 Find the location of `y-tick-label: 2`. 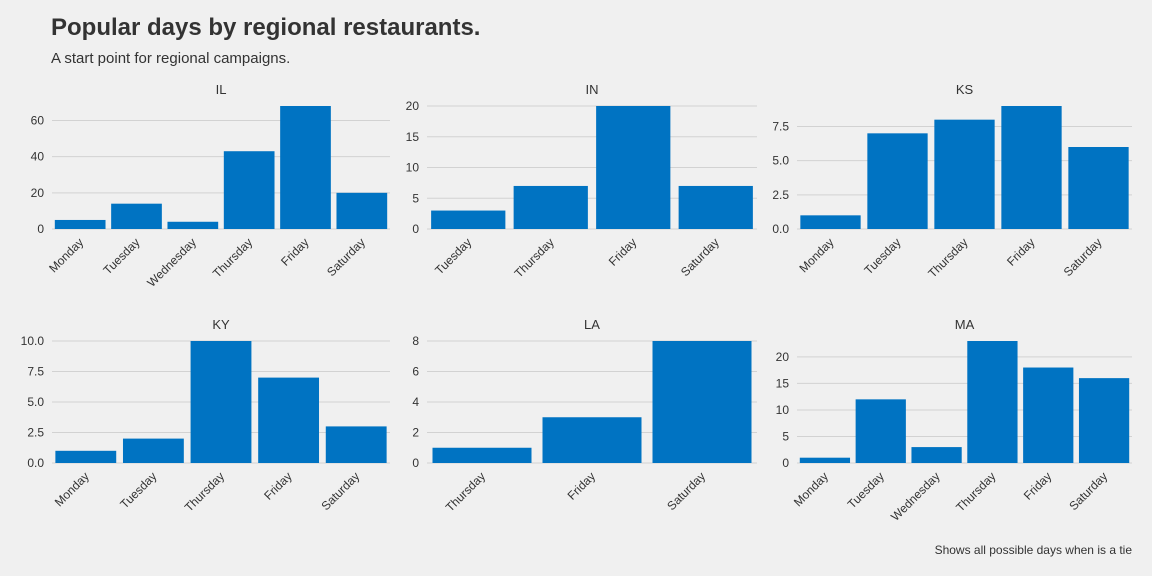

y-tick-label: 2 is located at coordinates (415, 433).